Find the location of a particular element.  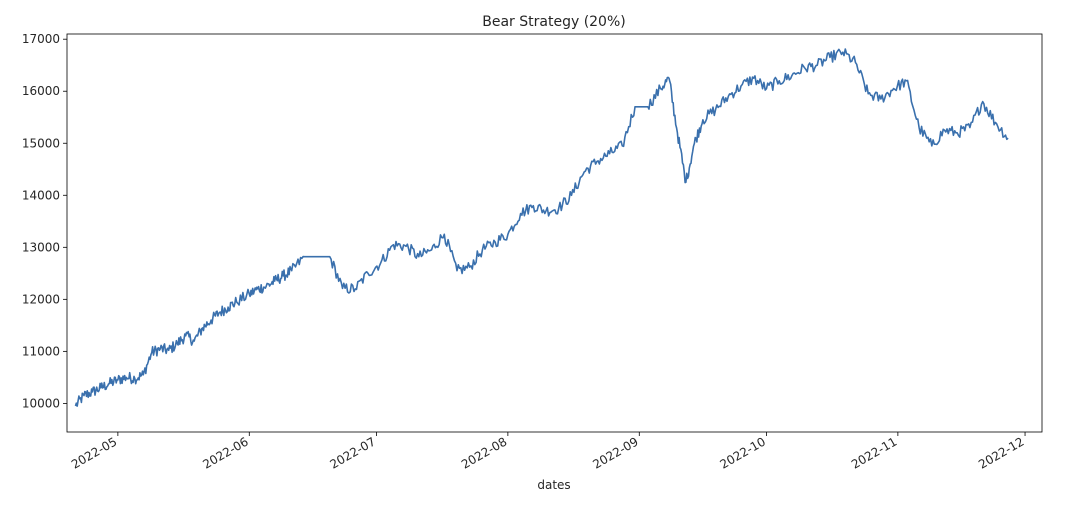

y-tick-label: 10000 is located at coordinates (41, 403).